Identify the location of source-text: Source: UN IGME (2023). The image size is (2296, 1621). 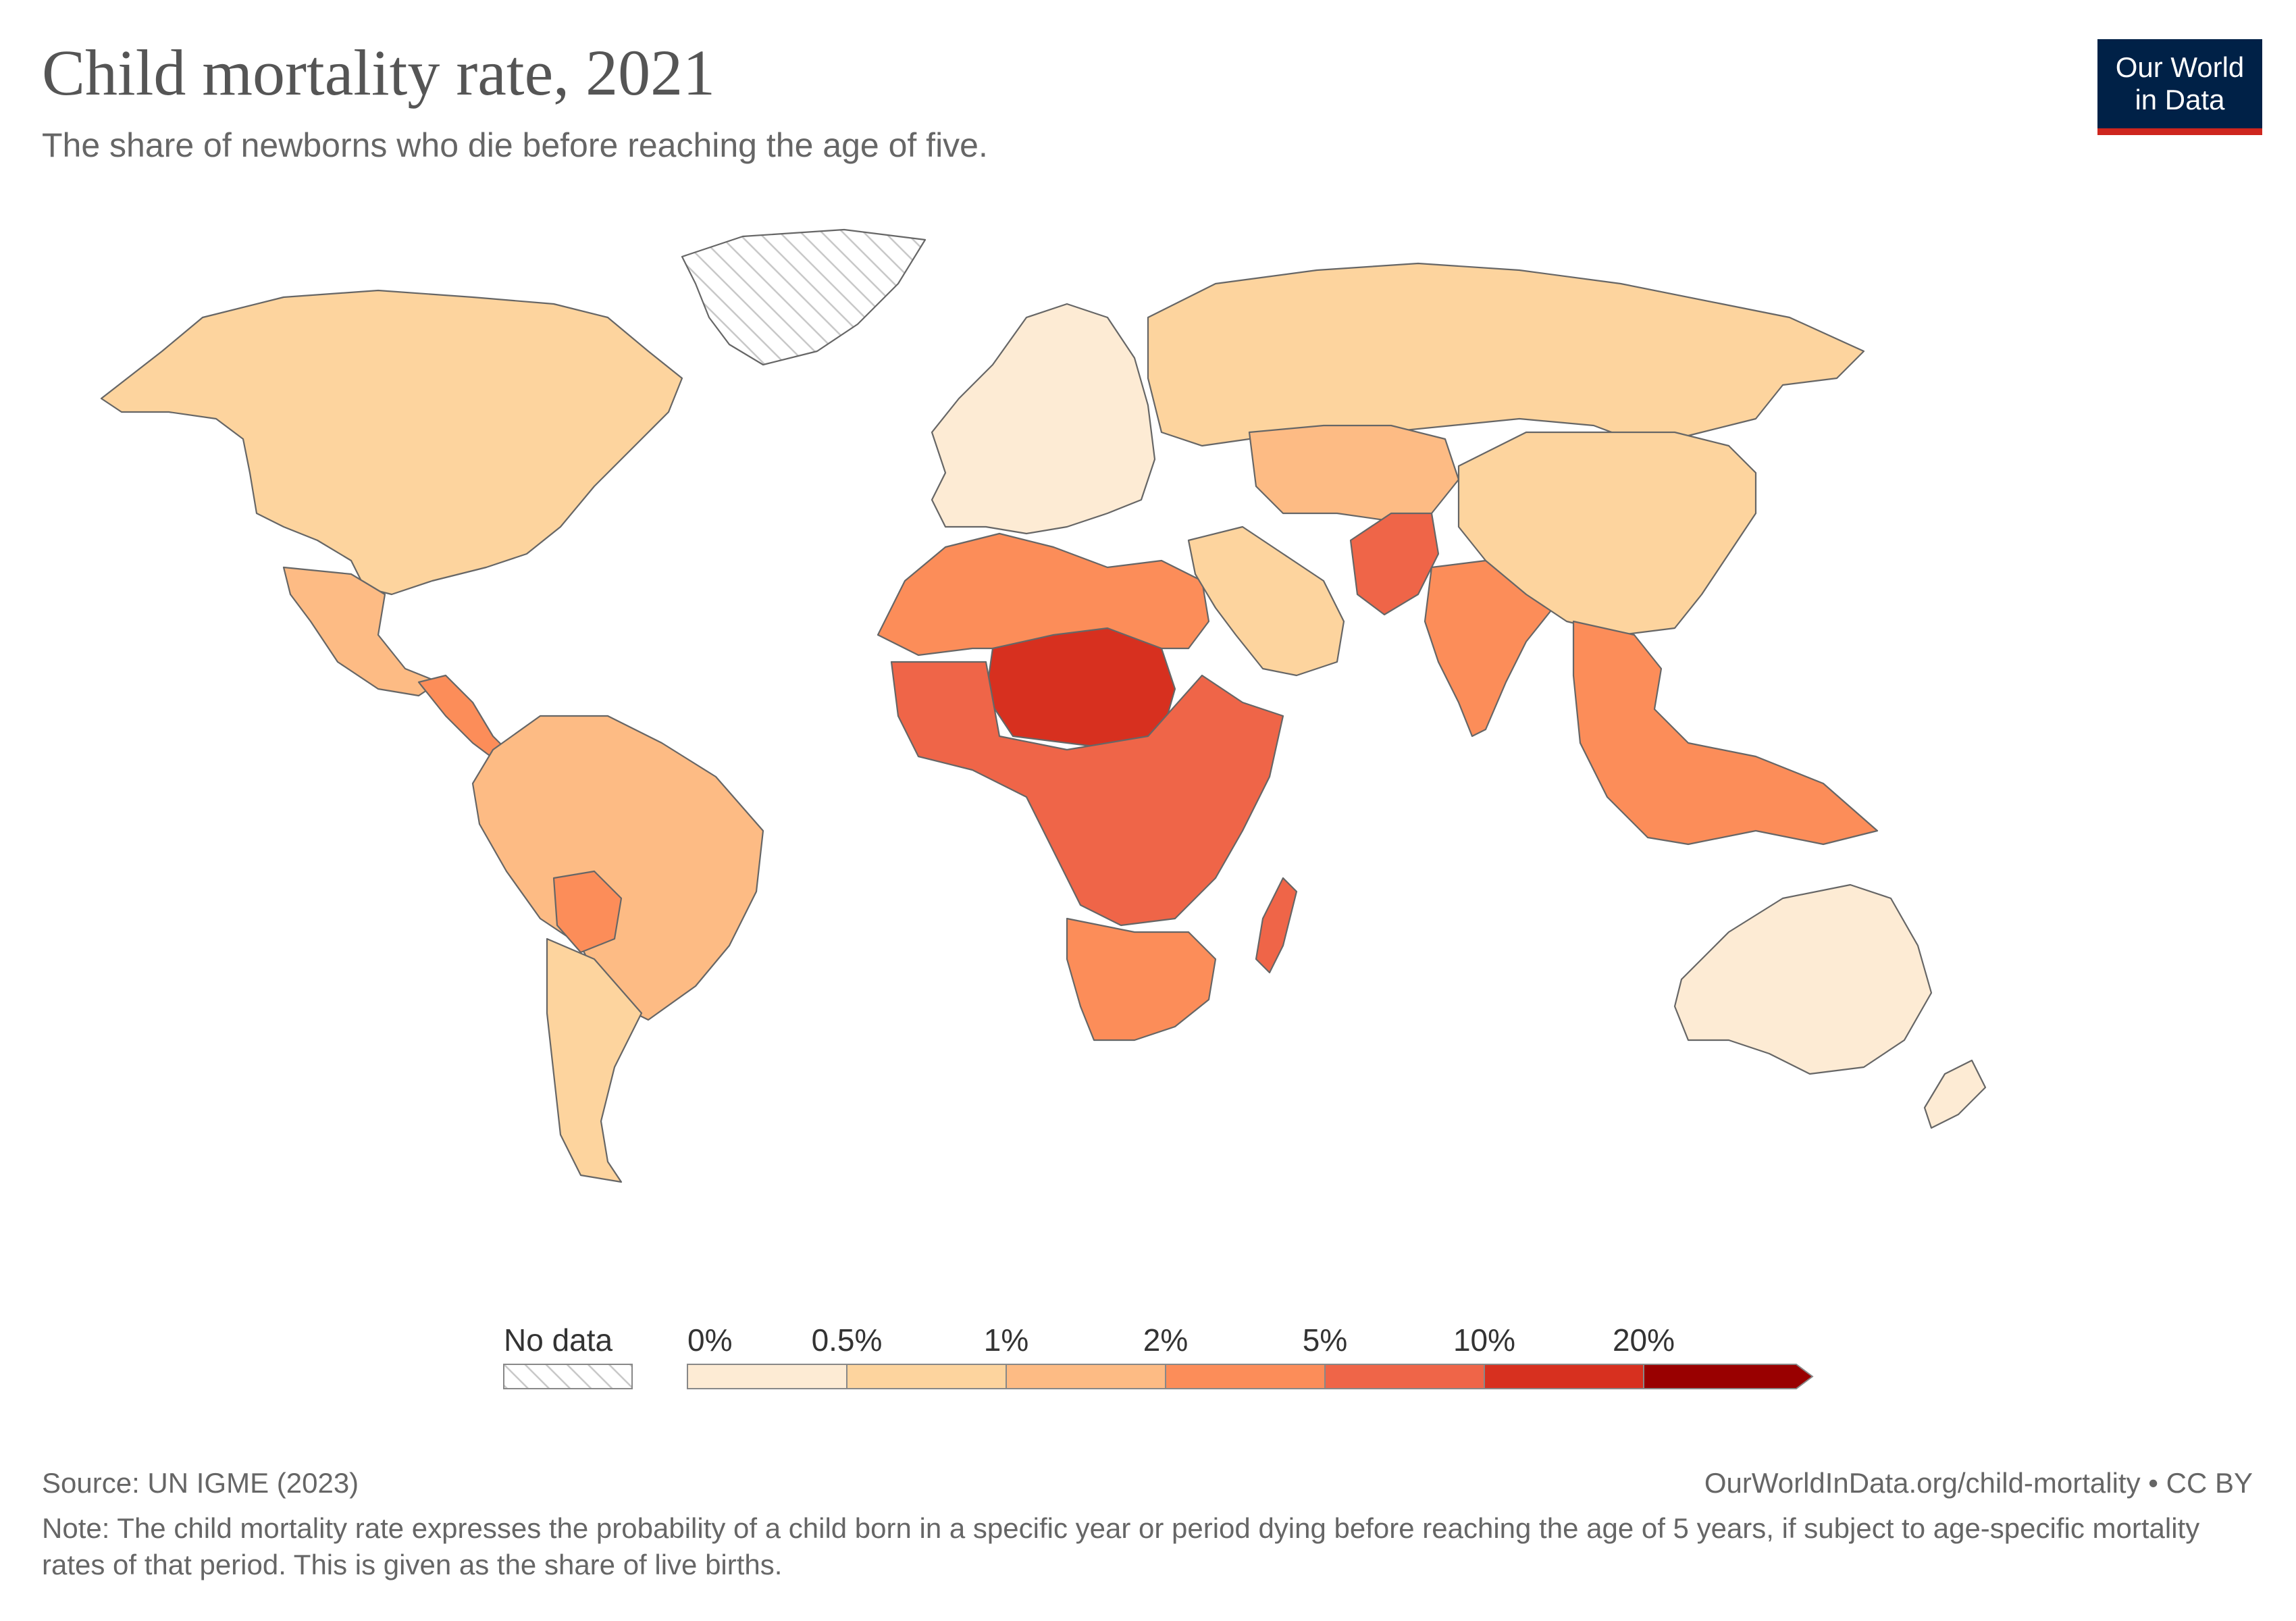
(200, 1483).